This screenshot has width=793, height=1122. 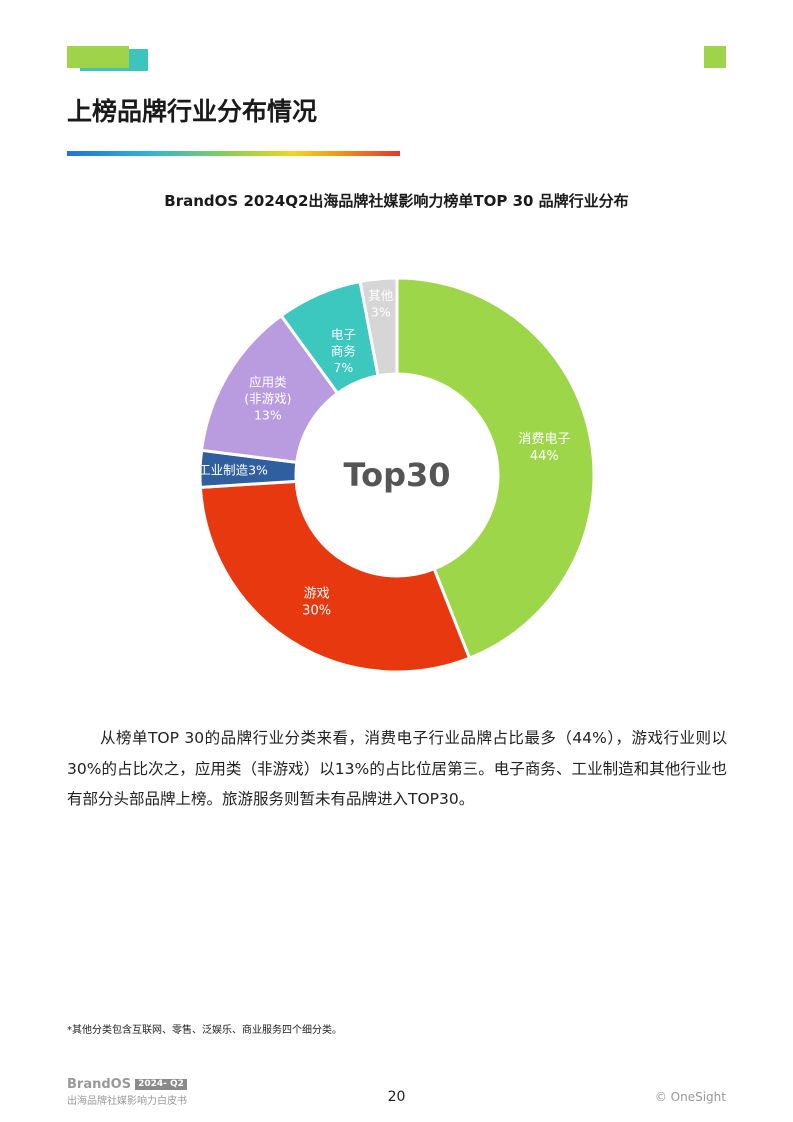 I want to click on slice-label-4: 应用类(非游戏) 13%, so click(x=267, y=399).